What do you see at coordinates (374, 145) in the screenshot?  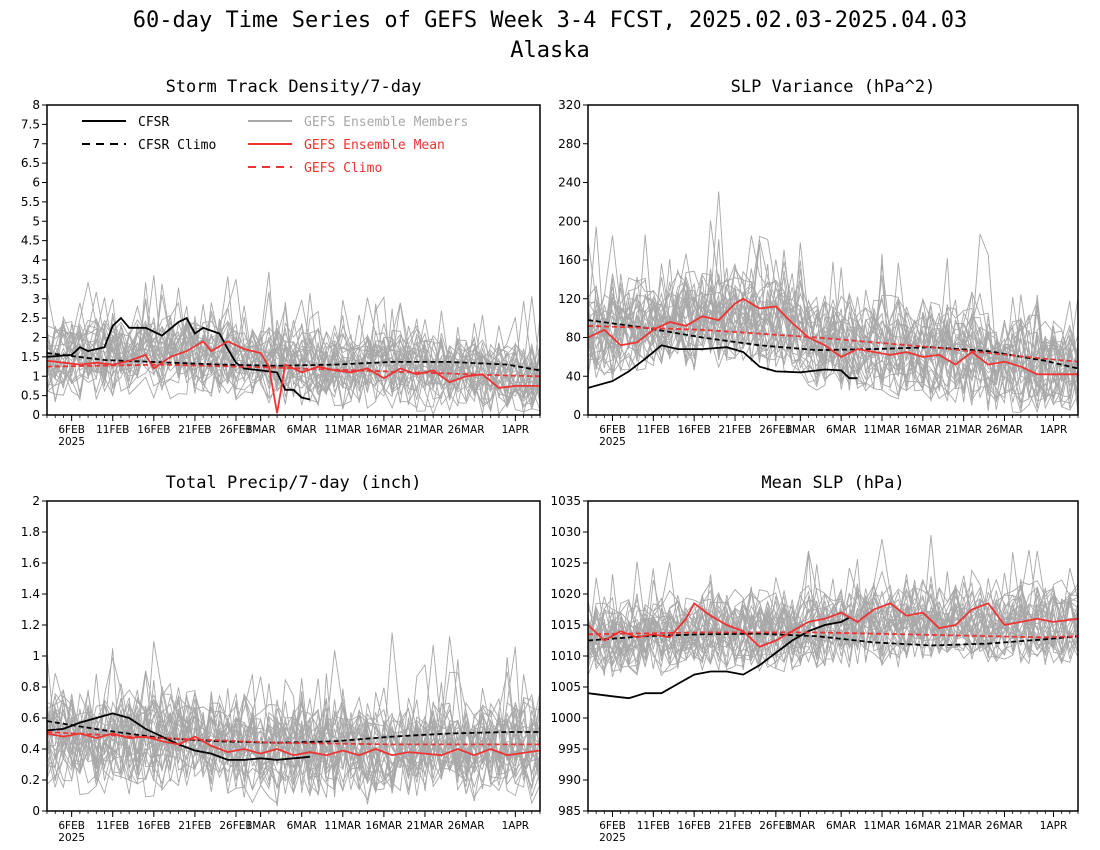 I see `legend-mean-label: GEFS Ensemble Mean` at bounding box center [374, 145].